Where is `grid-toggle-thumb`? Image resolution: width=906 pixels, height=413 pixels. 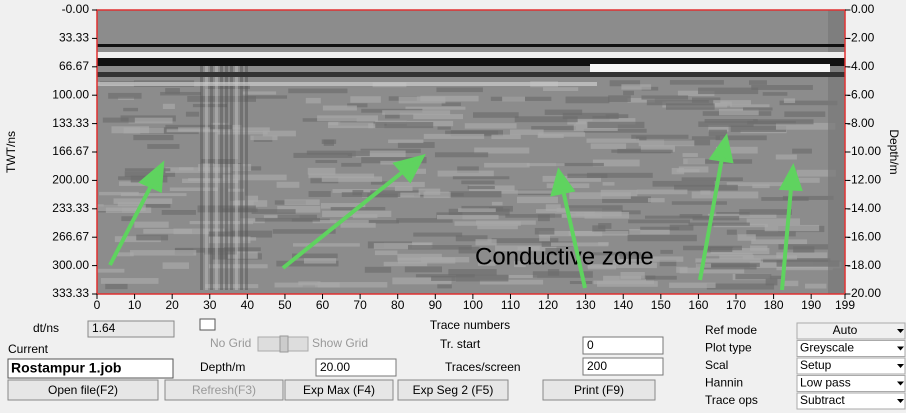
grid-toggle-thumb is located at coordinates (284, 344).